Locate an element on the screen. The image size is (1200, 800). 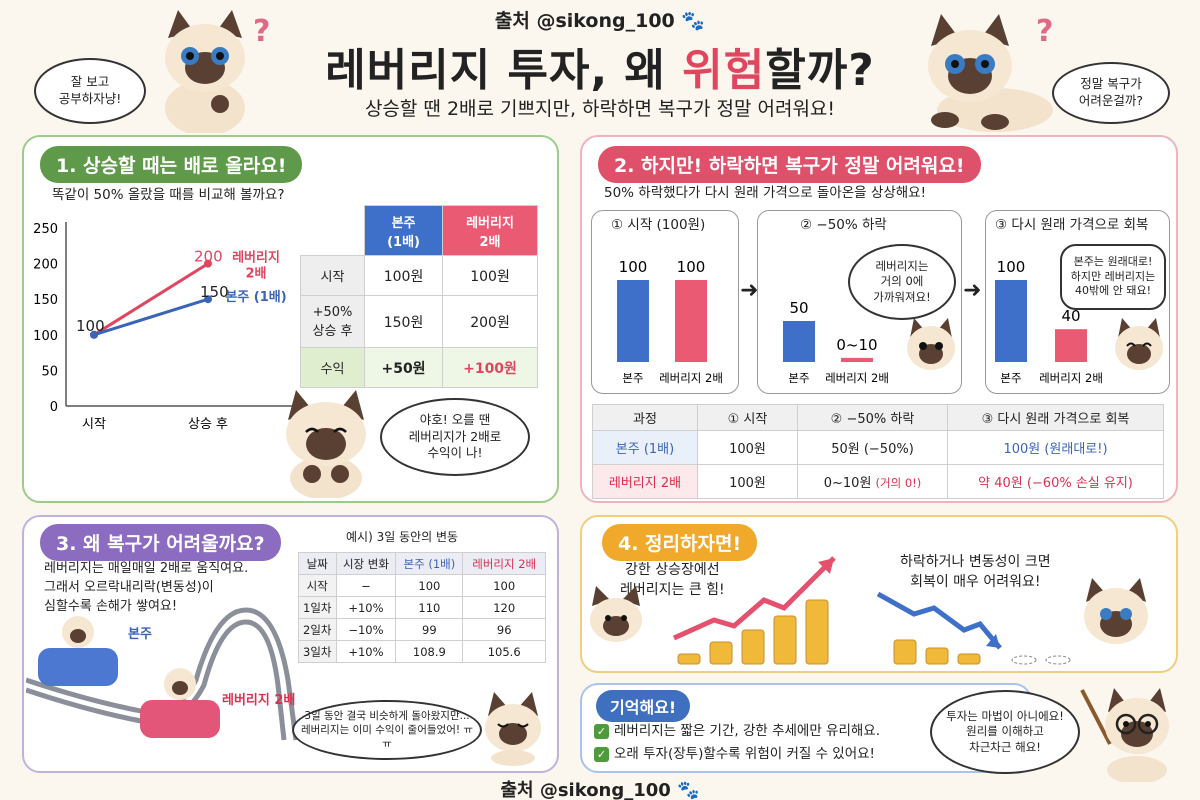
section-2-title: 2. 하지만! 하락하면 복구가 정말 어려워요! is located at coordinates (789, 164).